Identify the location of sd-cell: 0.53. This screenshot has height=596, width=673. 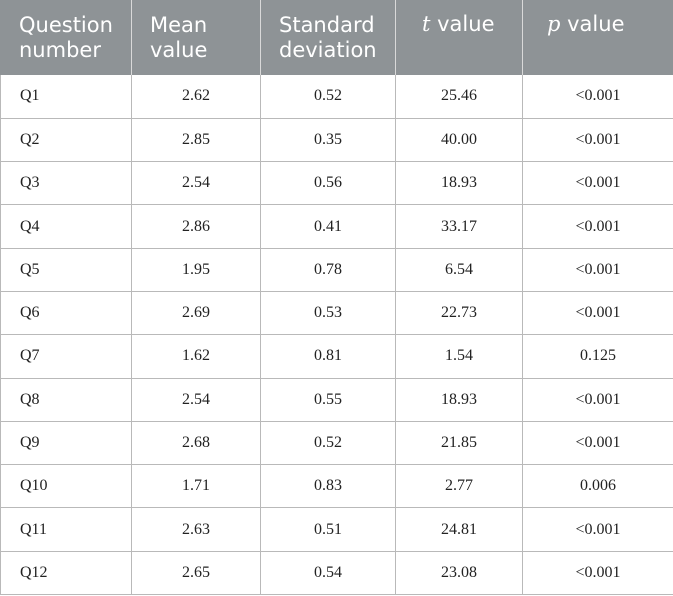
(328, 313).